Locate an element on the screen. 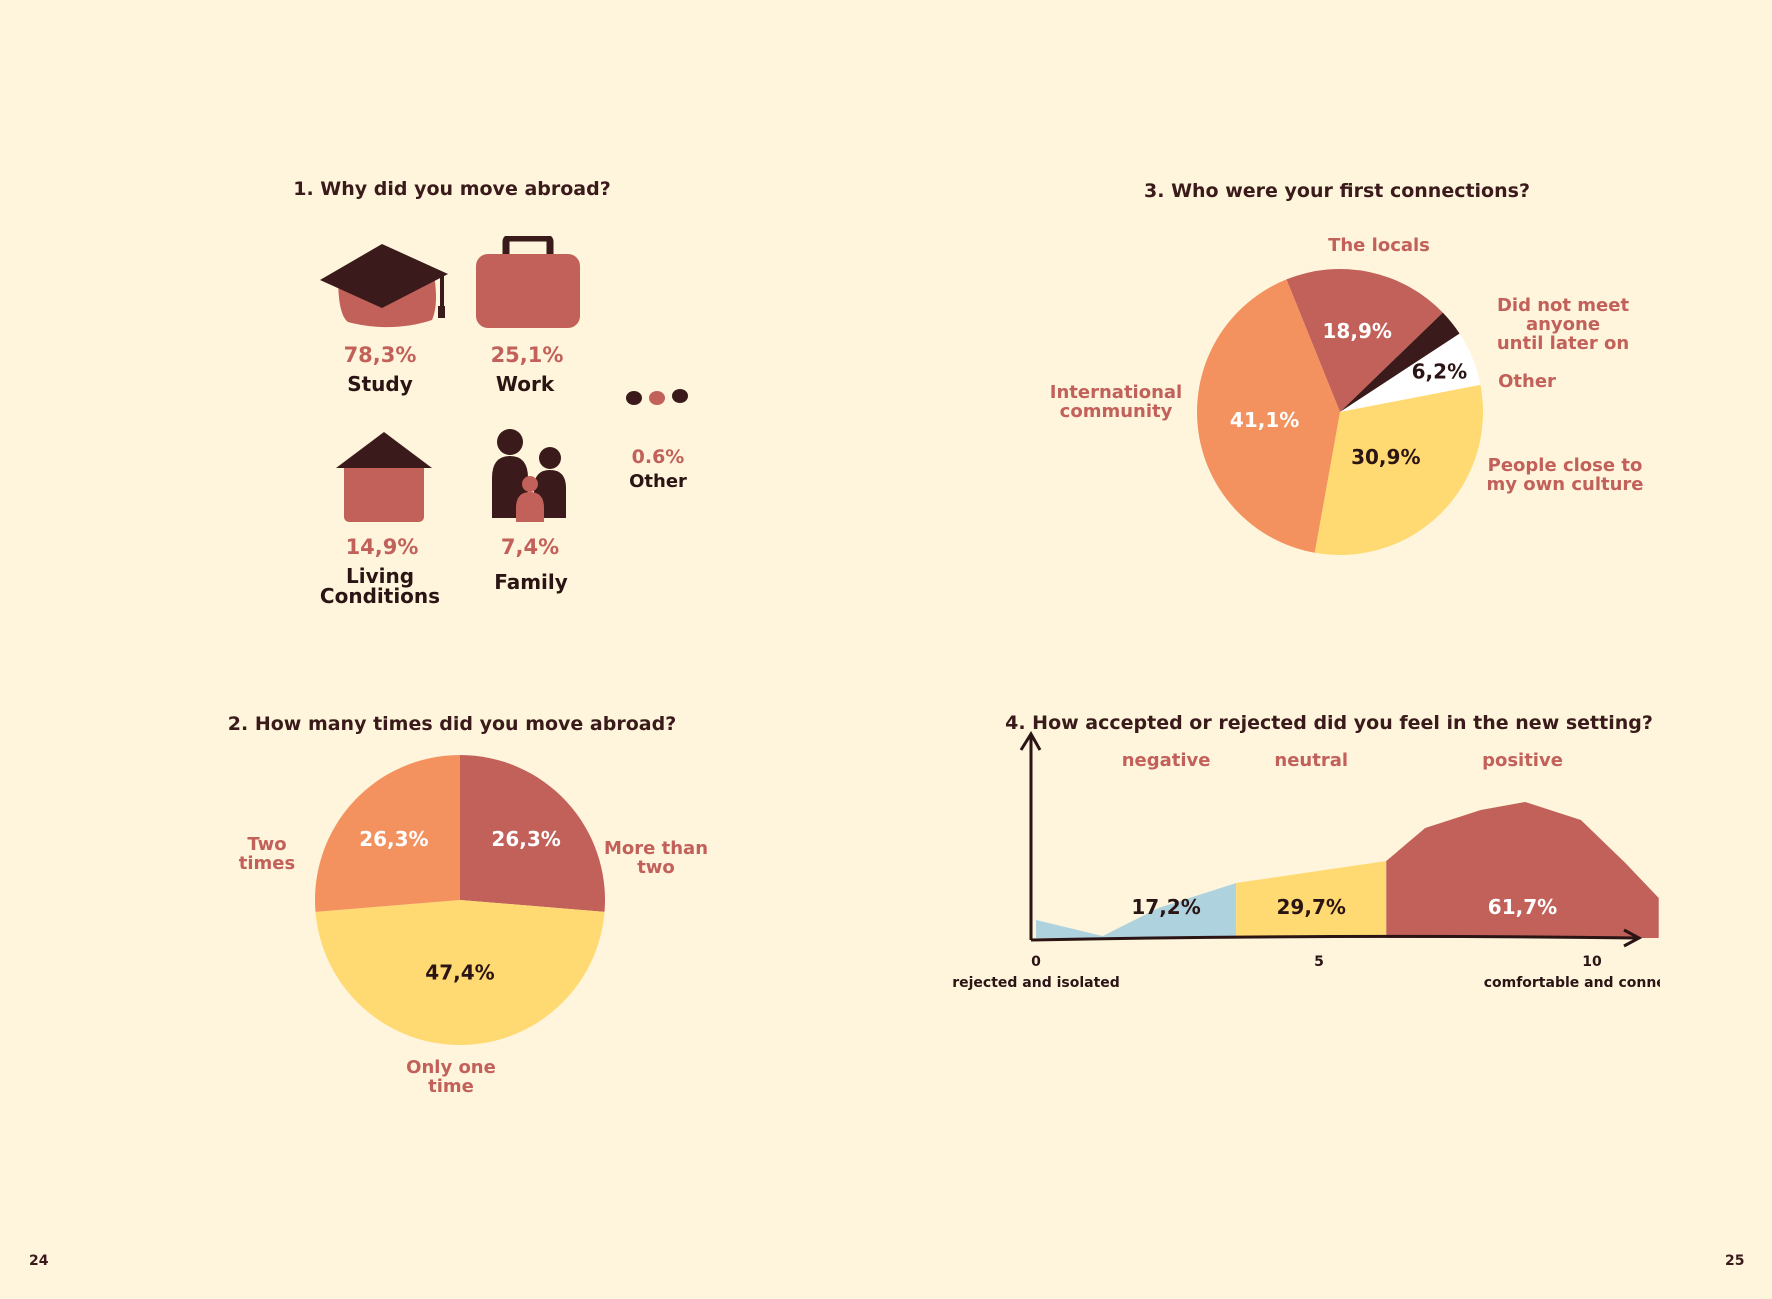 The height and width of the screenshot is (1299, 1772). q3-legend-other: Other is located at coordinates (1527, 381).